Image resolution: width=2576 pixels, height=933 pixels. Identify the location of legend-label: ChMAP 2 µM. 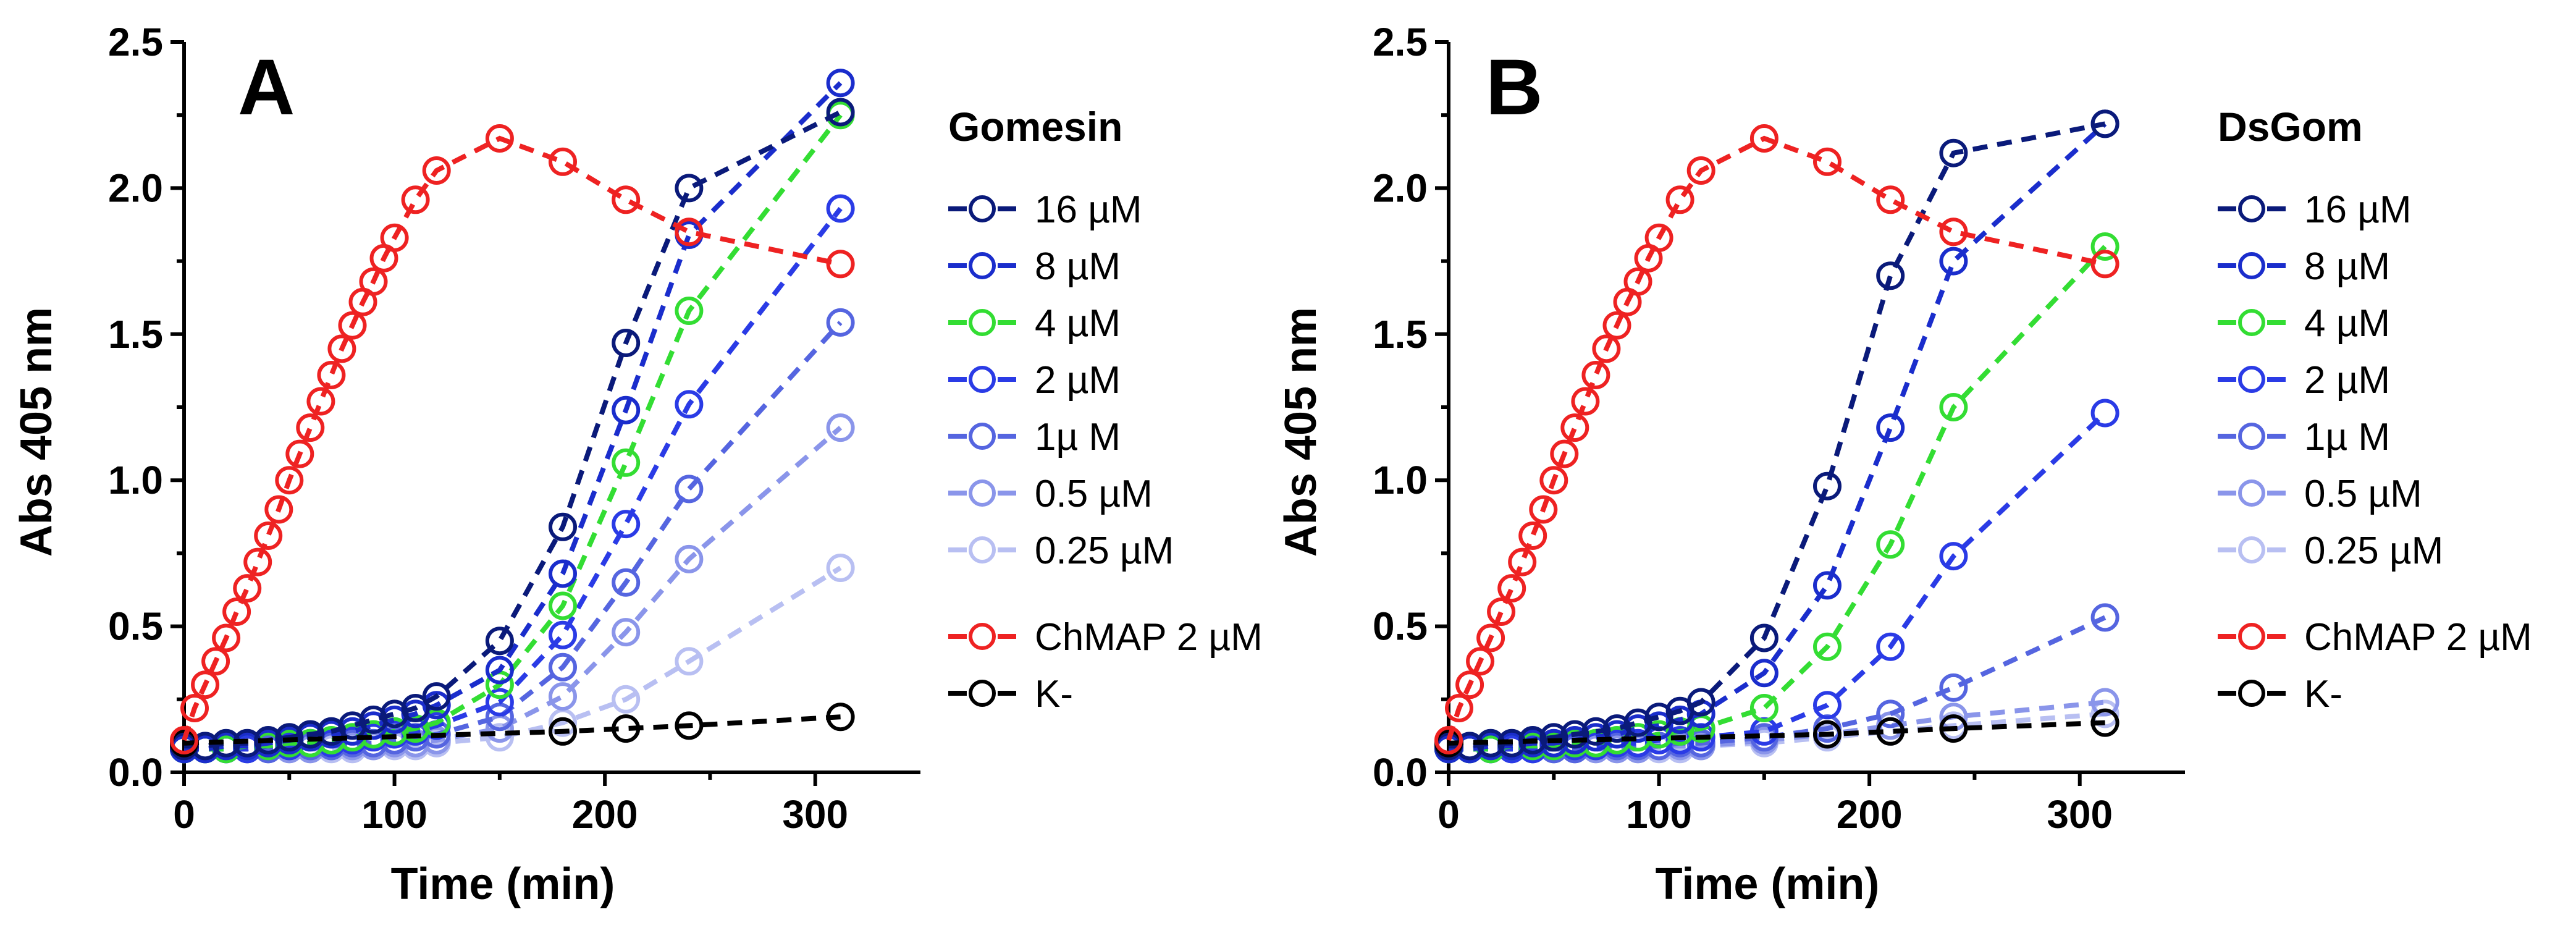
(2418, 637).